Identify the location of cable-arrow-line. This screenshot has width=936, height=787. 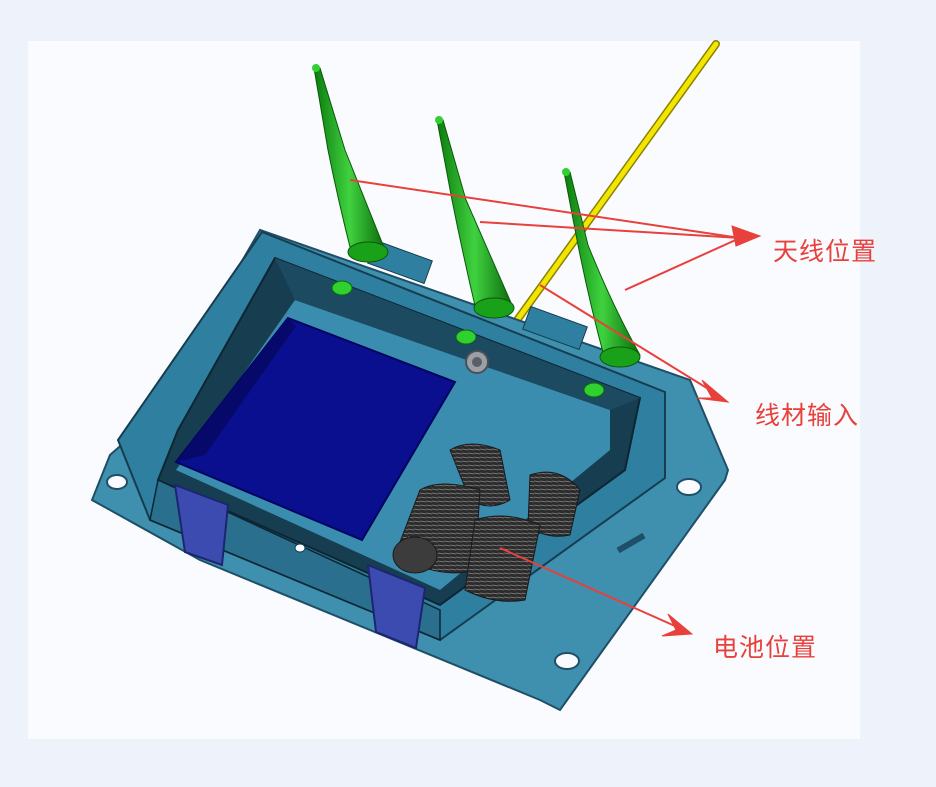
(625, 337).